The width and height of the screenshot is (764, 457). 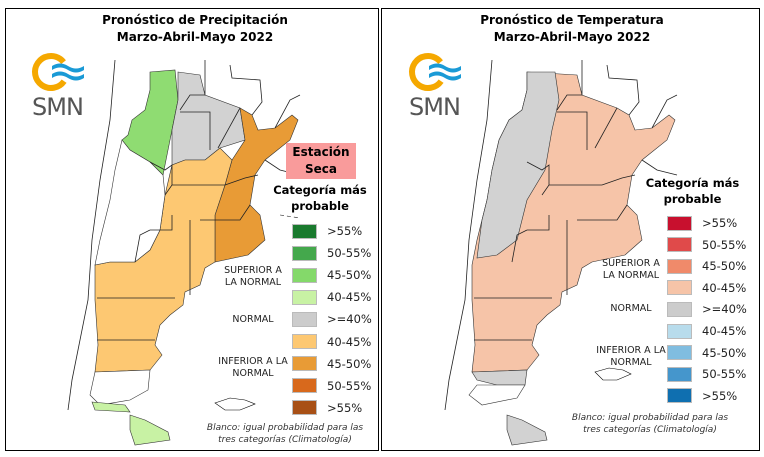 I want to click on smn-logo-temperature, so click(x=435, y=72).